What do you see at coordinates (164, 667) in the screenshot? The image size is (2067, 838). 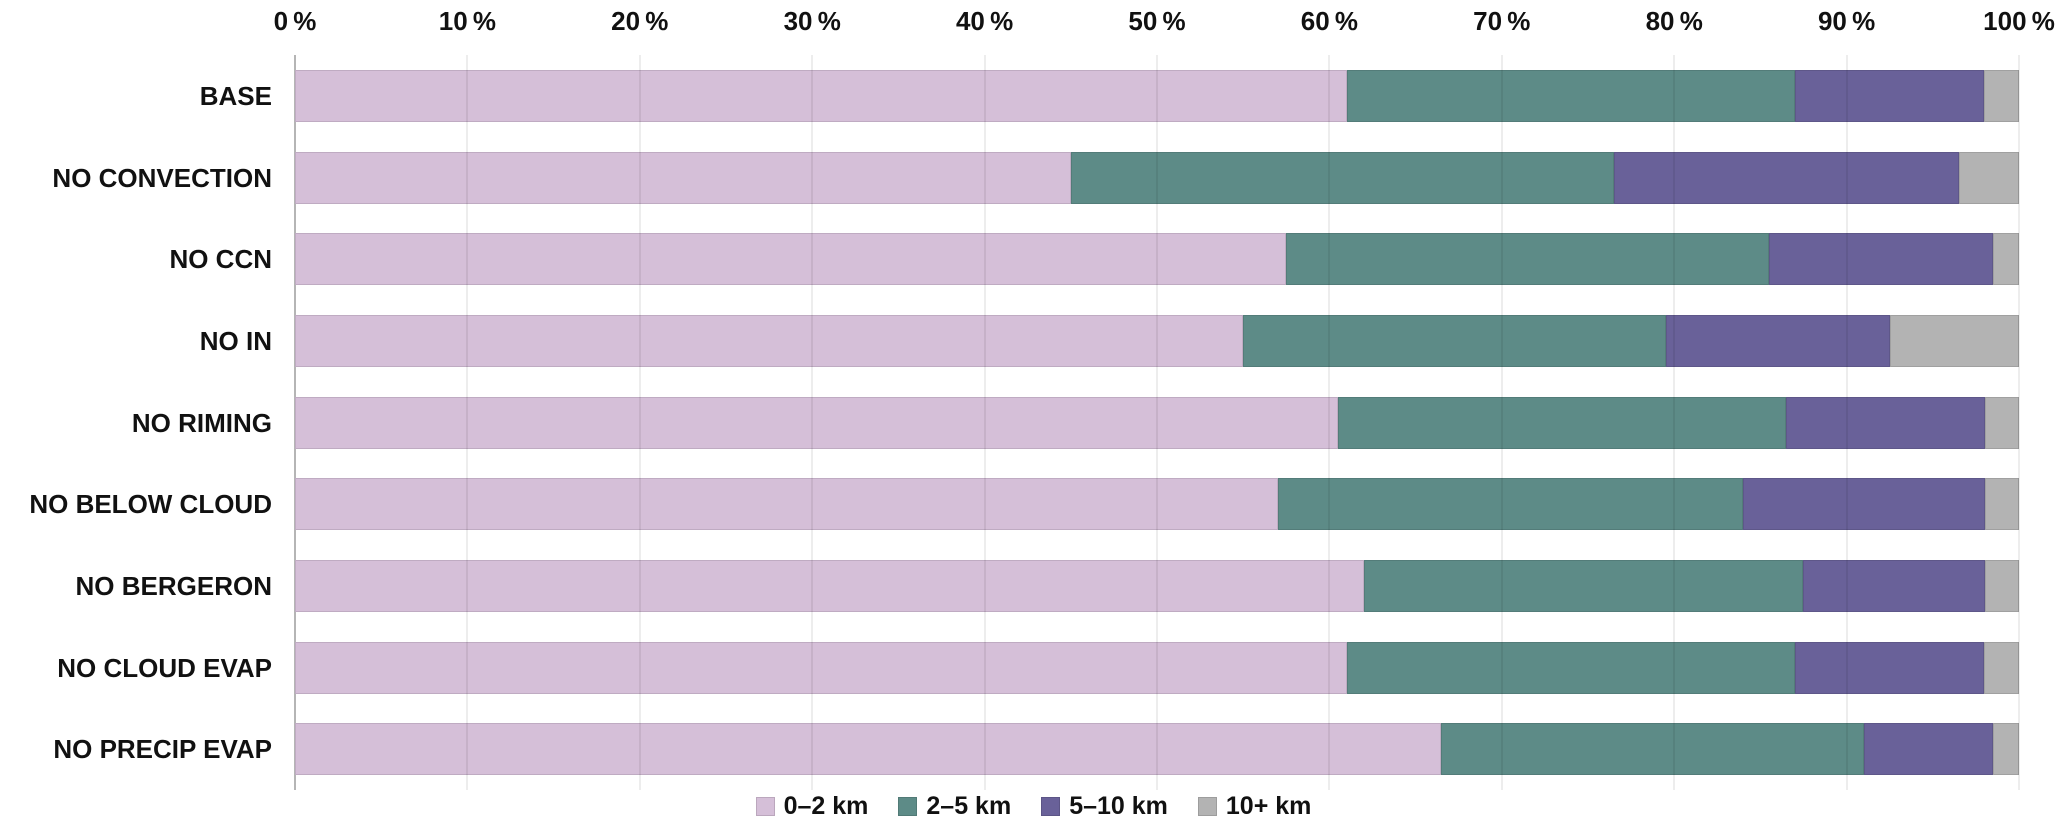 I see `category-label: NO CLOUD EVAP` at bounding box center [164, 667].